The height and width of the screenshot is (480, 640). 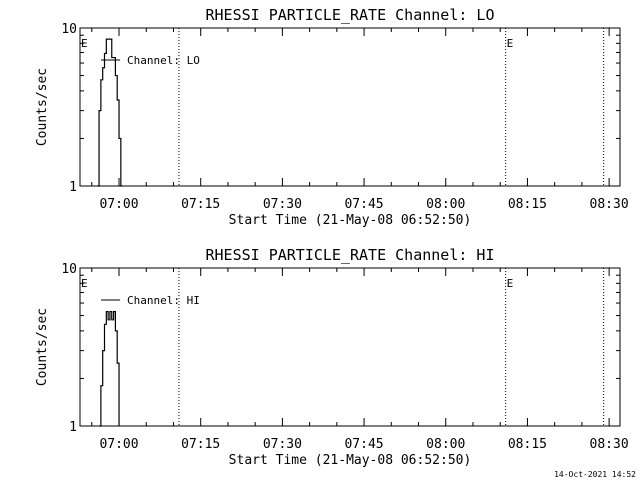 I want to click on chart-title: RHESSI PARTICLE_RATE Channel: LO, so click(x=350, y=15).